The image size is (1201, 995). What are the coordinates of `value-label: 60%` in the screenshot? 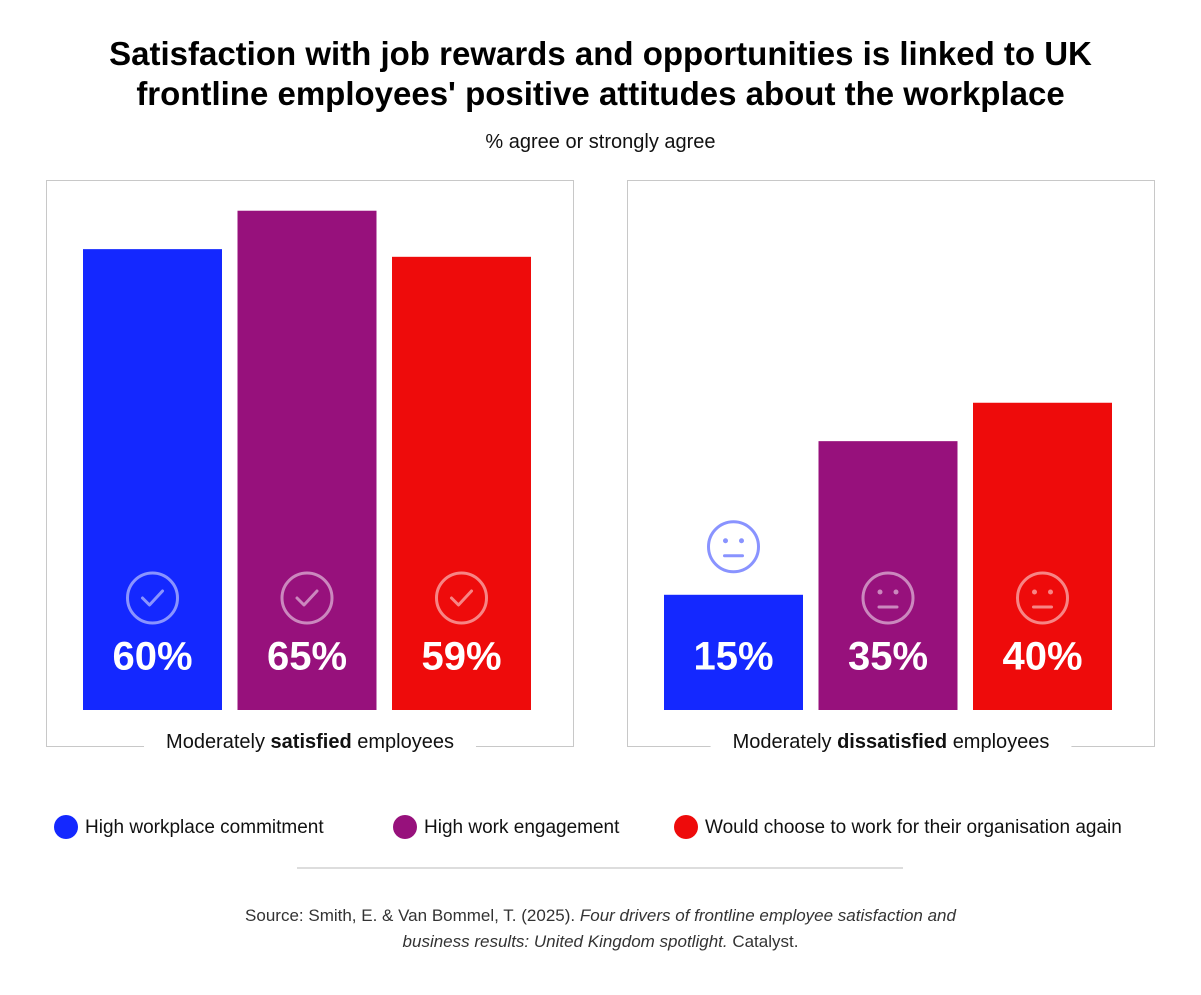 It's located at (152, 657).